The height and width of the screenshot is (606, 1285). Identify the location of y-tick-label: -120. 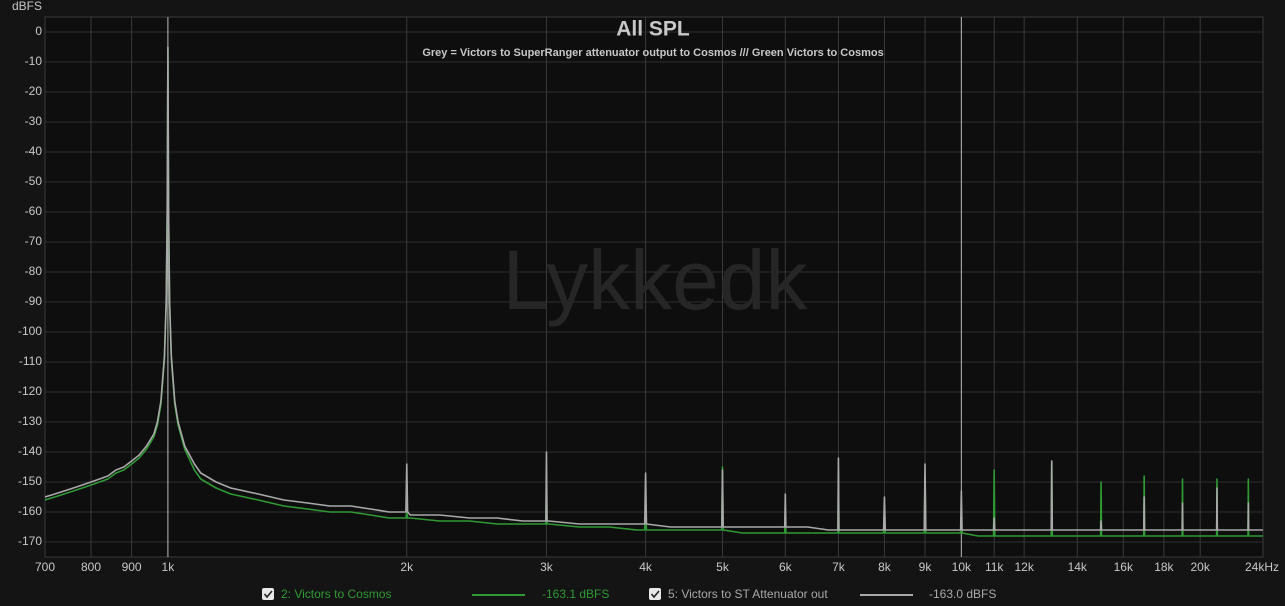
(30, 391).